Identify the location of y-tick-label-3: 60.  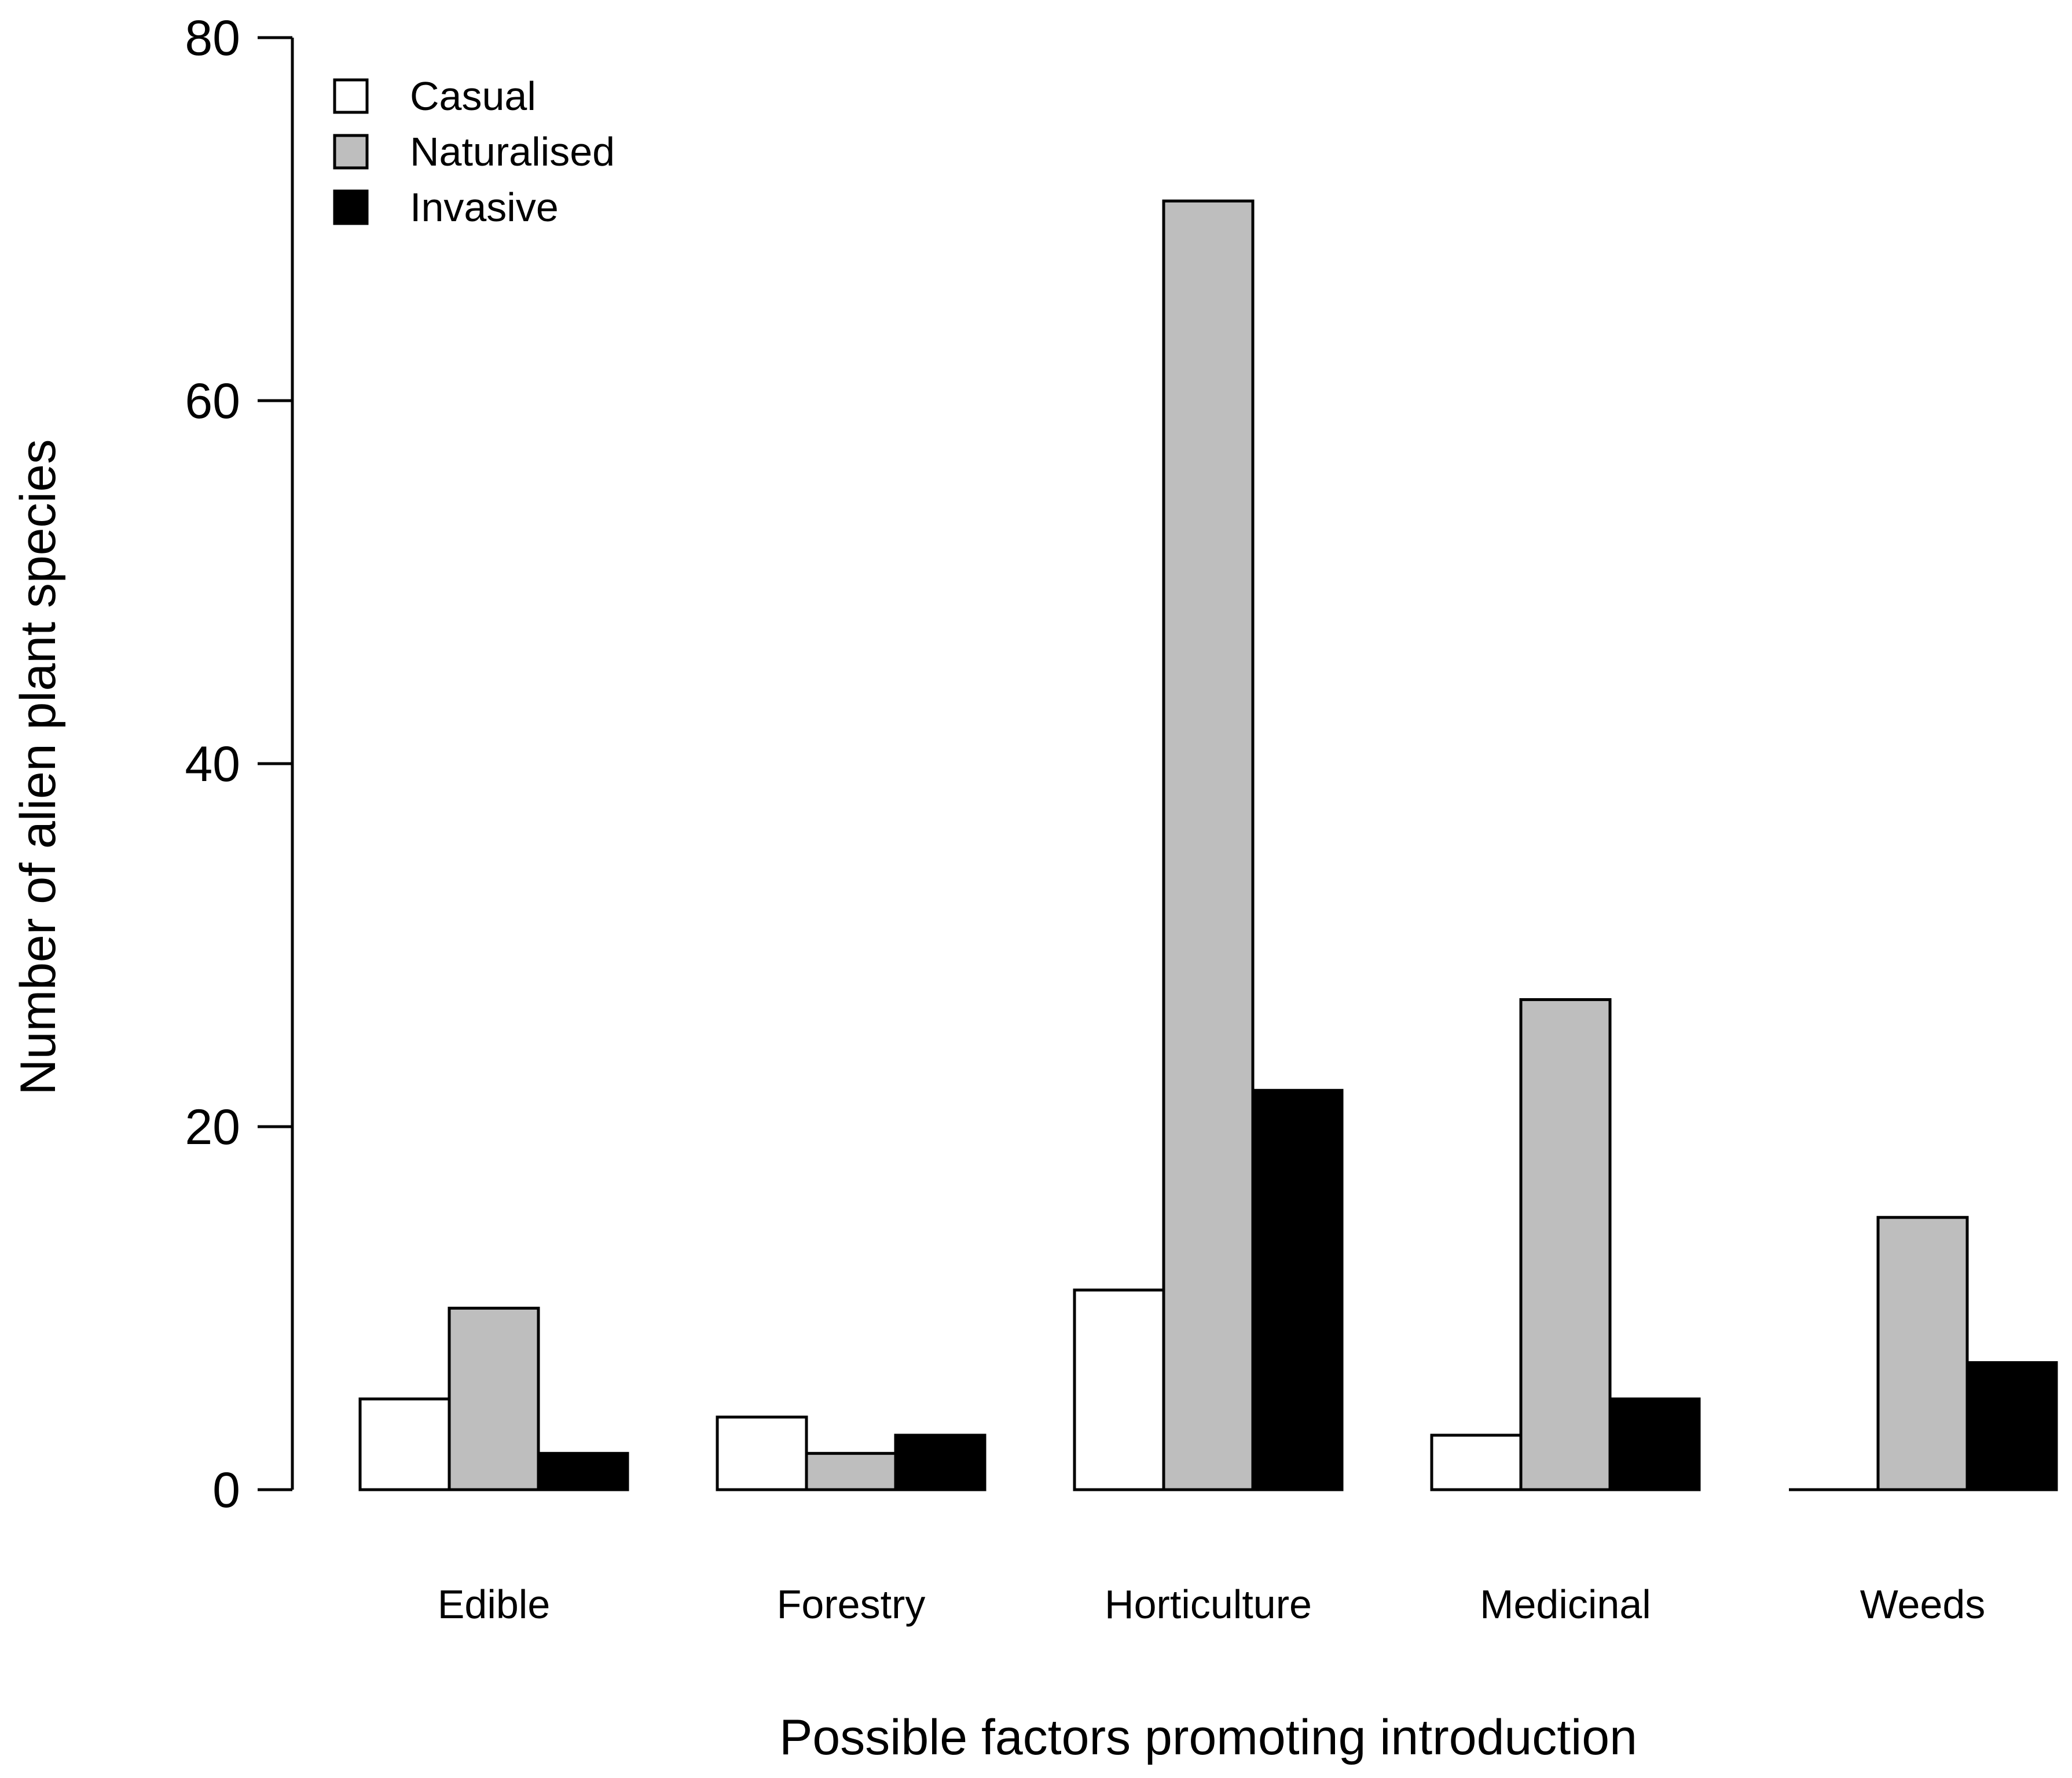
(212, 401).